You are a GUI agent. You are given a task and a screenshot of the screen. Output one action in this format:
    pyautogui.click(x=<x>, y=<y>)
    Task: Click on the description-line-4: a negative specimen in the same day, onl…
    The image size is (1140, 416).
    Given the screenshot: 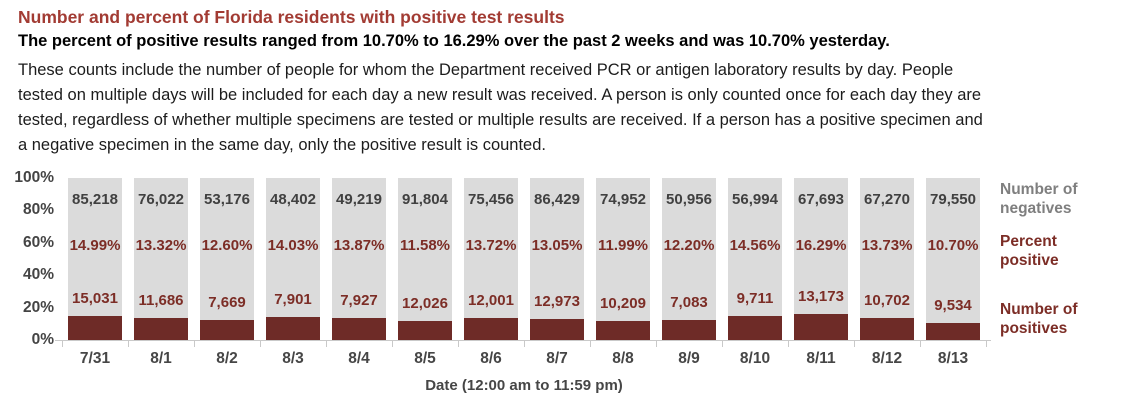 What is the action you would take?
    pyautogui.click(x=282, y=145)
    